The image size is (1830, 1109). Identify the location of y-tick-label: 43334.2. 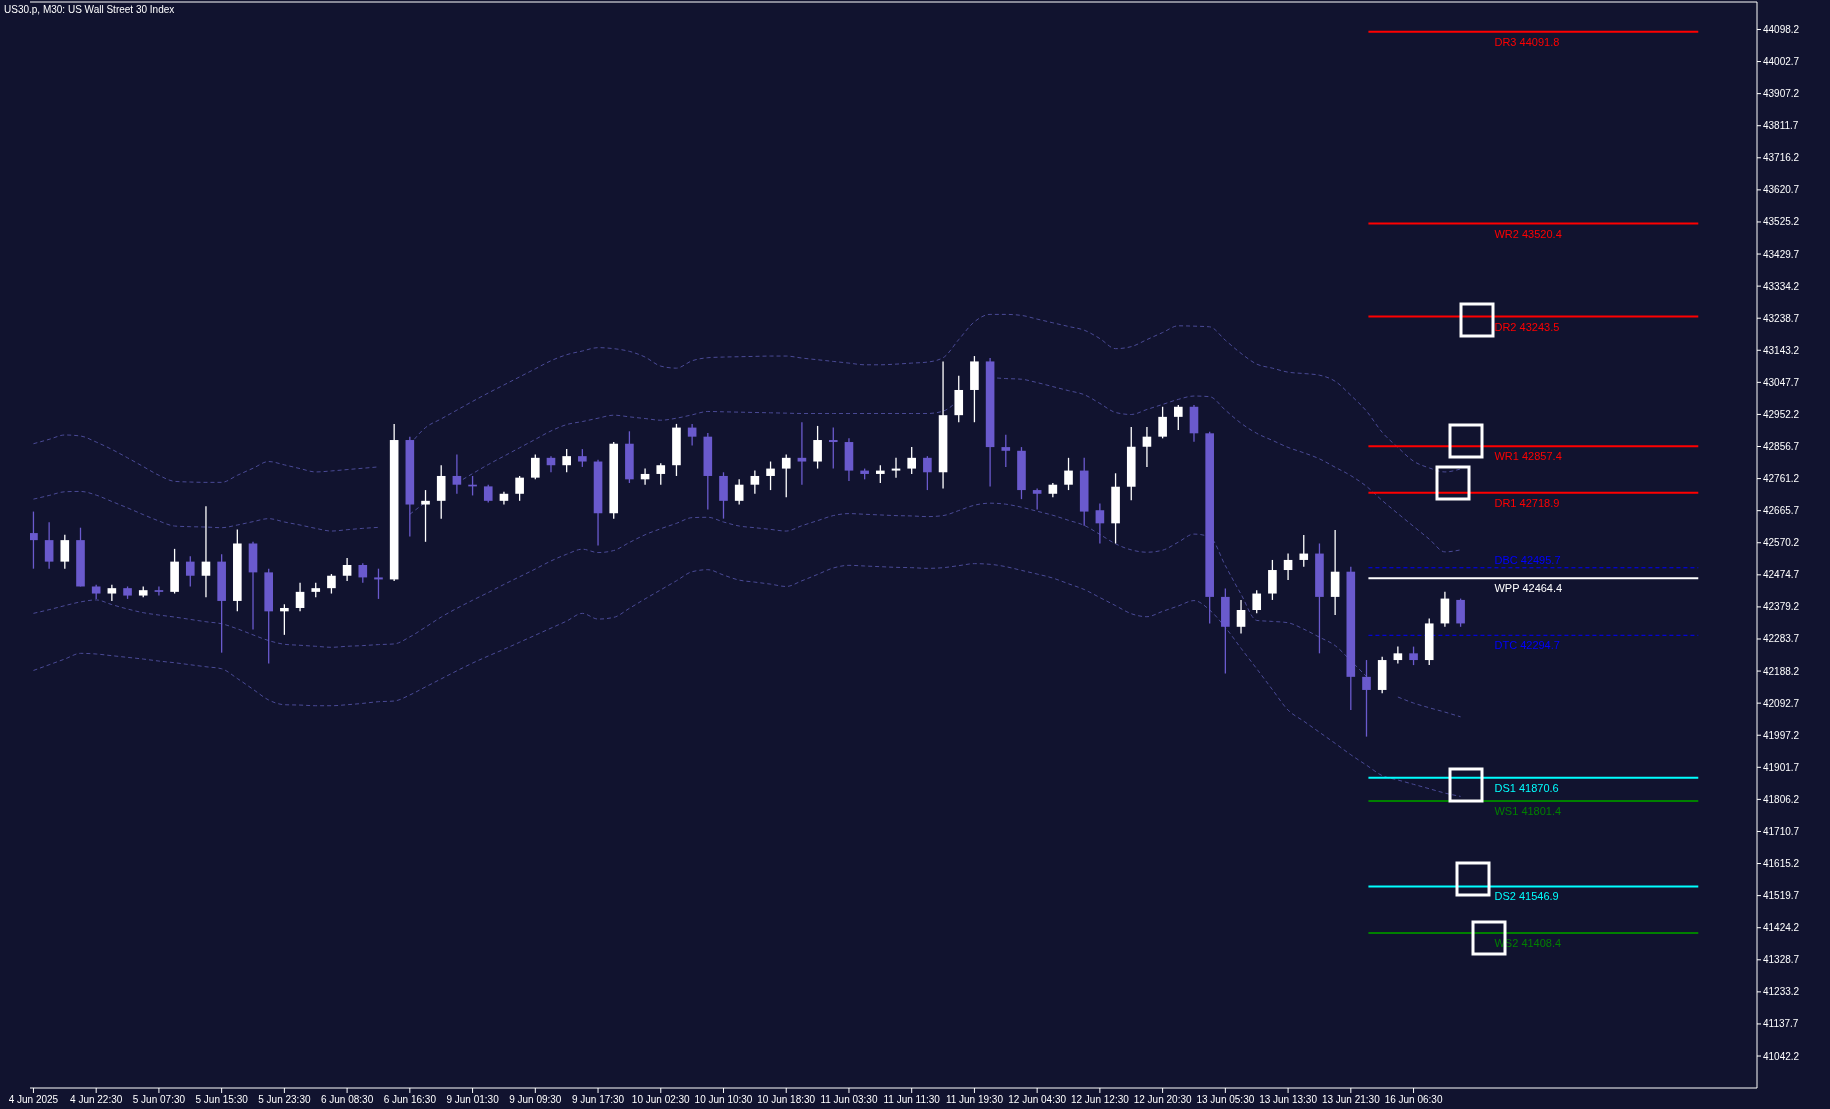
(1781, 286).